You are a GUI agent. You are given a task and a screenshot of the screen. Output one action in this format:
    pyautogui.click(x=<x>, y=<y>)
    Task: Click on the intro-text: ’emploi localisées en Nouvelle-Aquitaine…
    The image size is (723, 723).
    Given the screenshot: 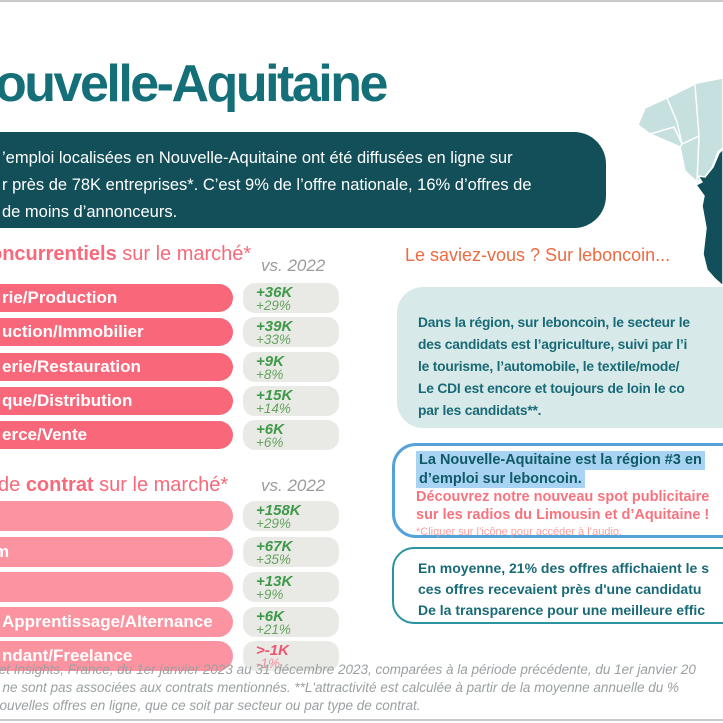 What is the action you would take?
    pyautogui.click(x=267, y=185)
    